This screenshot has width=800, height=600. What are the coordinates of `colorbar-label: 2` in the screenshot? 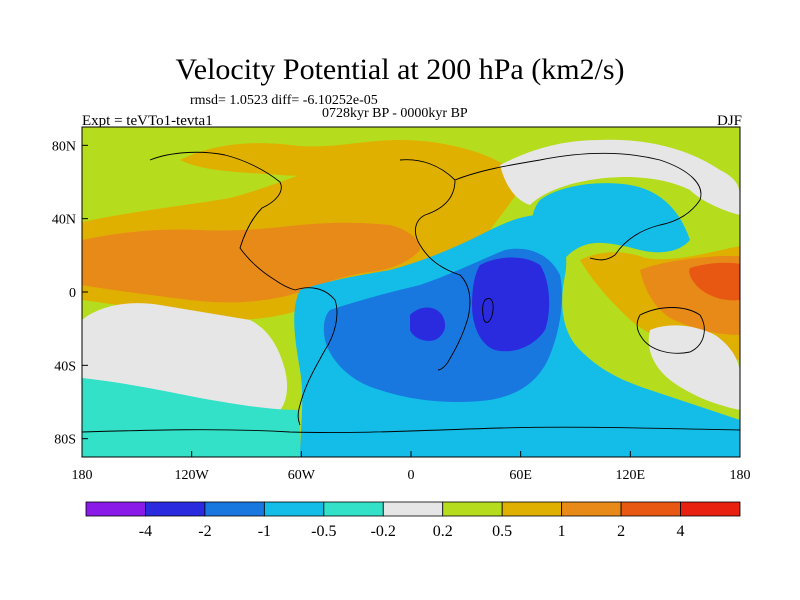 It's located at (621, 531).